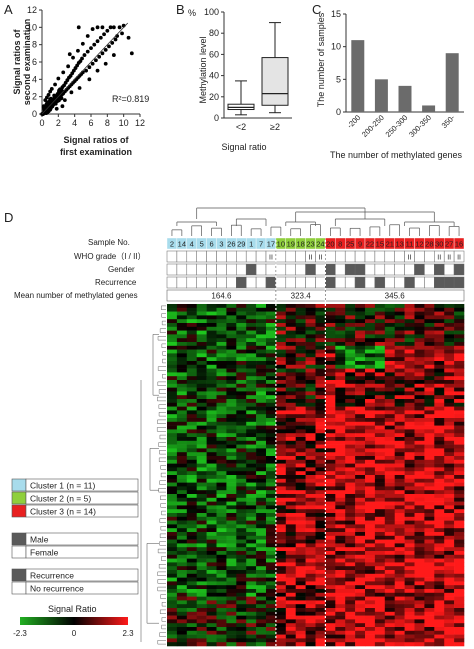  I want to click on sample-number: 19, so click(291, 244).